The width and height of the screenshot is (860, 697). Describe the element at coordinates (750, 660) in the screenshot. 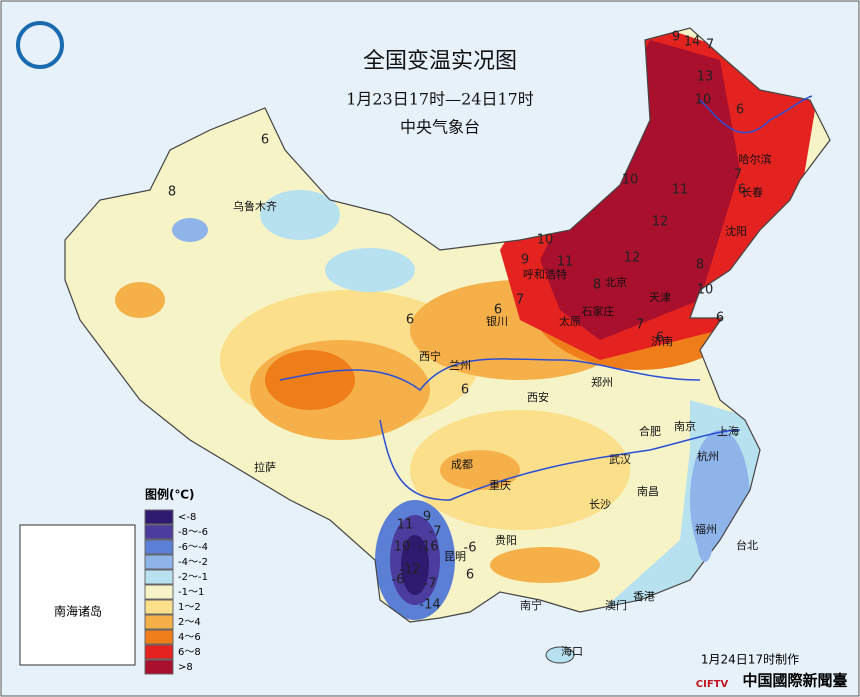

I see `footer-date: 1月24日17时制作` at that location.